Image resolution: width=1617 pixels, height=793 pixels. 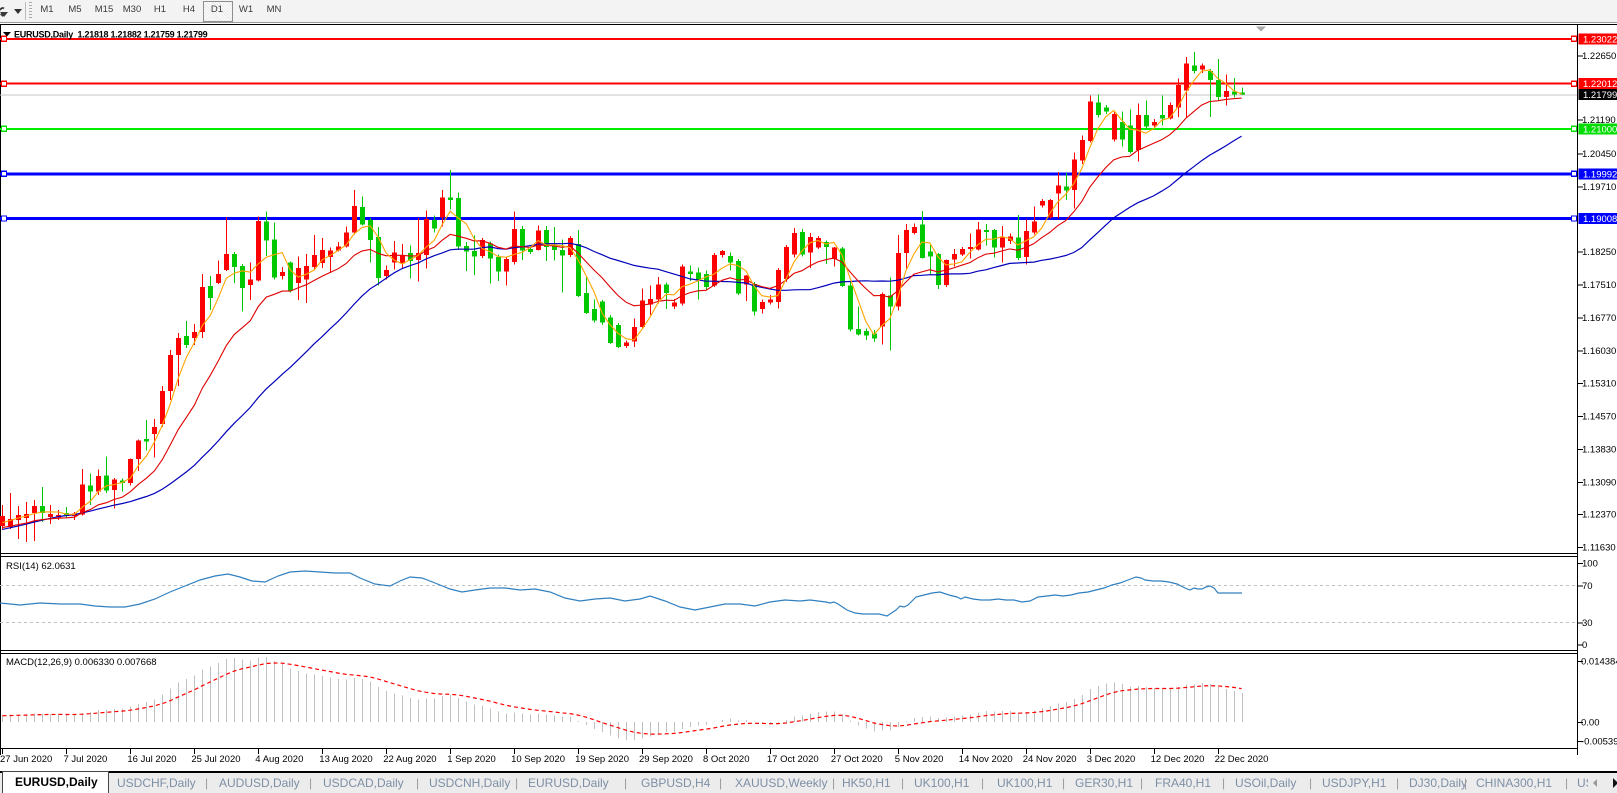 I want to click on svg-text: 0.00, so click(x=1590, y=723).